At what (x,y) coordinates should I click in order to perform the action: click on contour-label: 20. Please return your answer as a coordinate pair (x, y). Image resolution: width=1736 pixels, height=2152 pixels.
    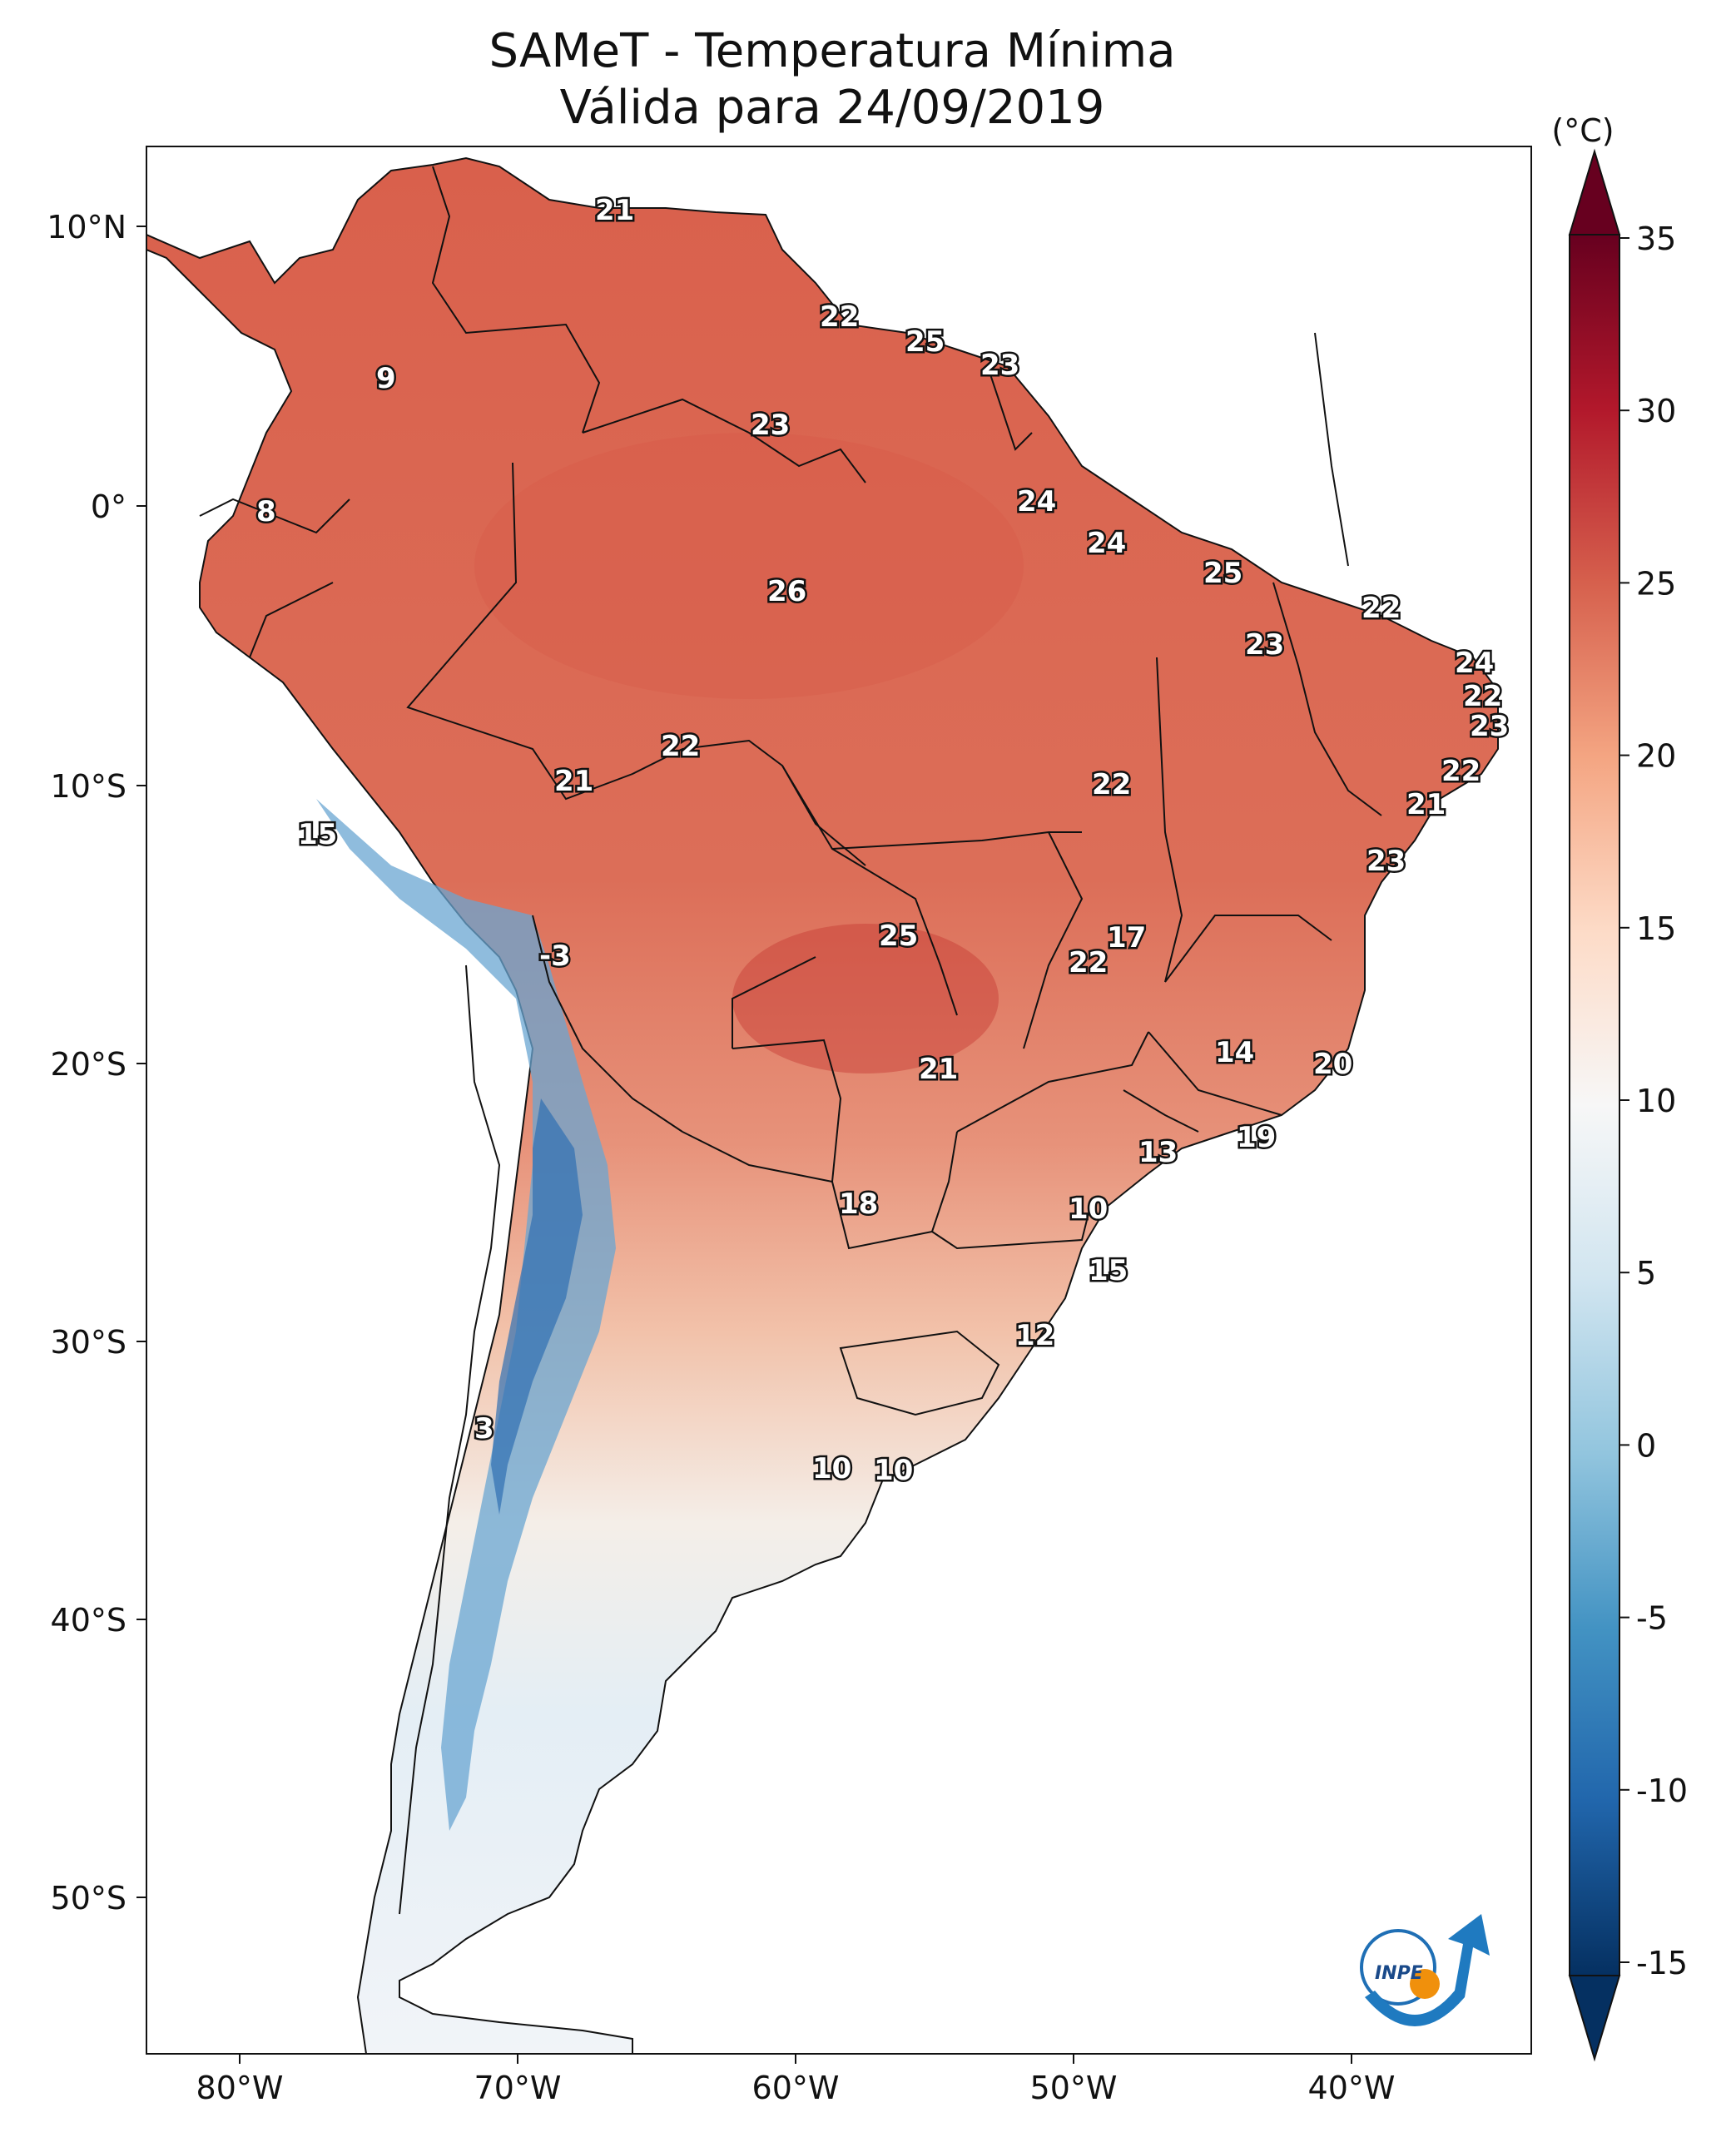
    Looking at the image, I should click on (1332, 1064).